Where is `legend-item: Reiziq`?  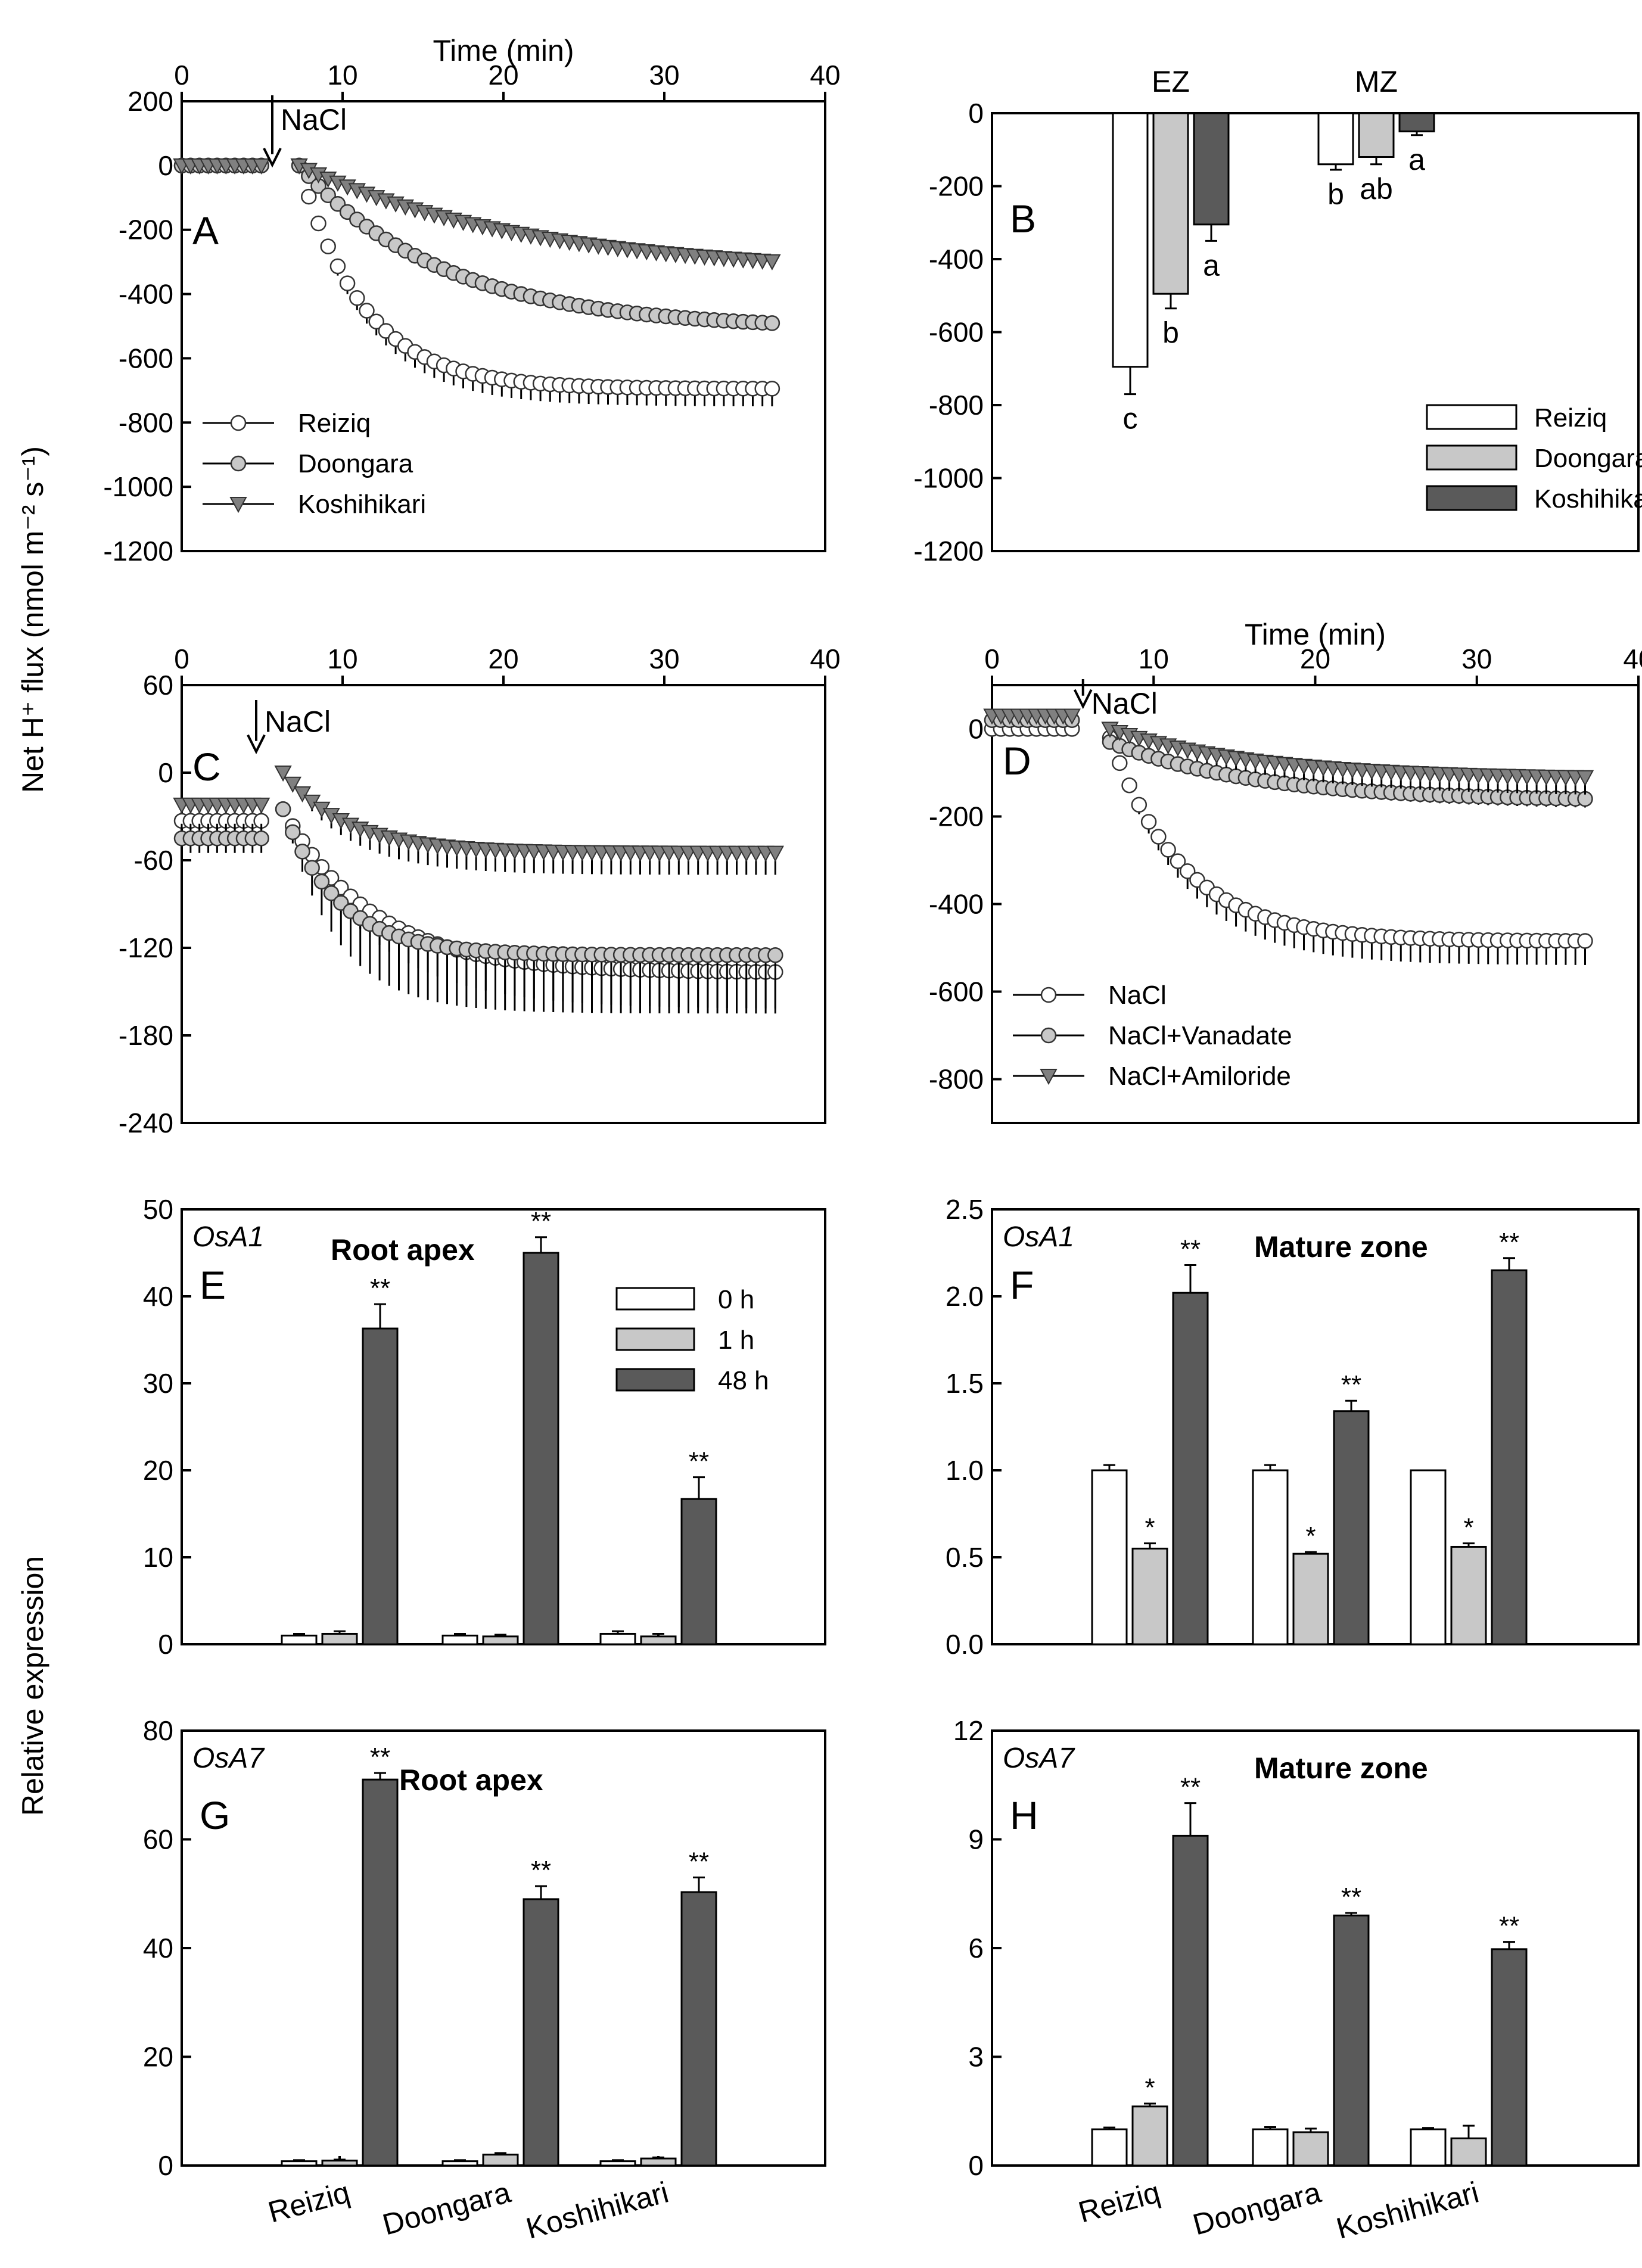 legend-item: Reiziq is located at coordinates (1516, 418).